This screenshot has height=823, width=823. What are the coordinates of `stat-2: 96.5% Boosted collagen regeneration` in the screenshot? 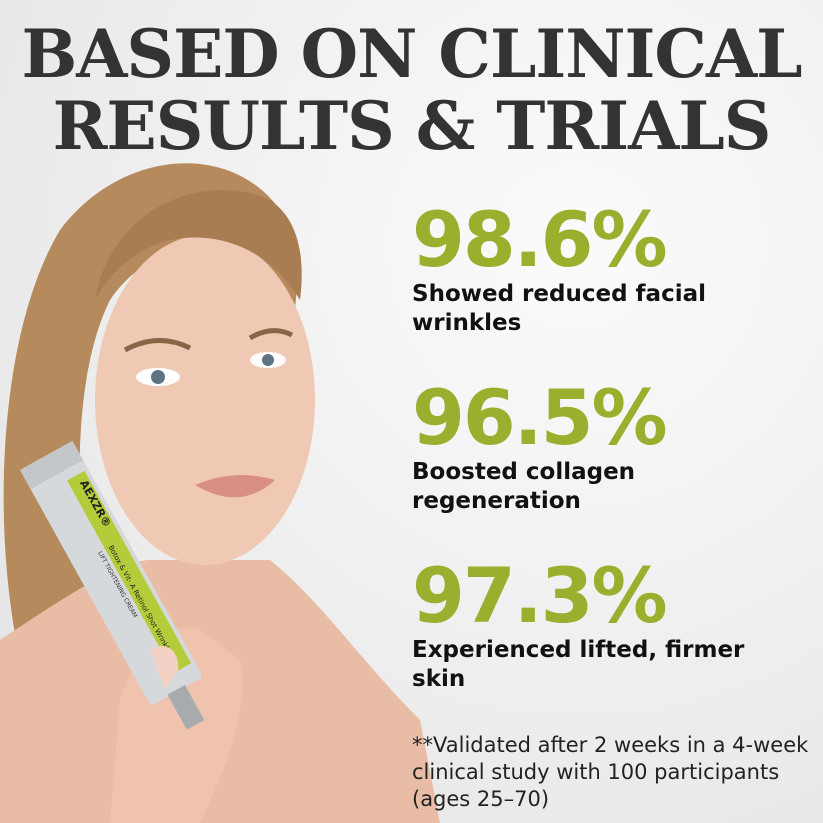 It's located at (552, 447).